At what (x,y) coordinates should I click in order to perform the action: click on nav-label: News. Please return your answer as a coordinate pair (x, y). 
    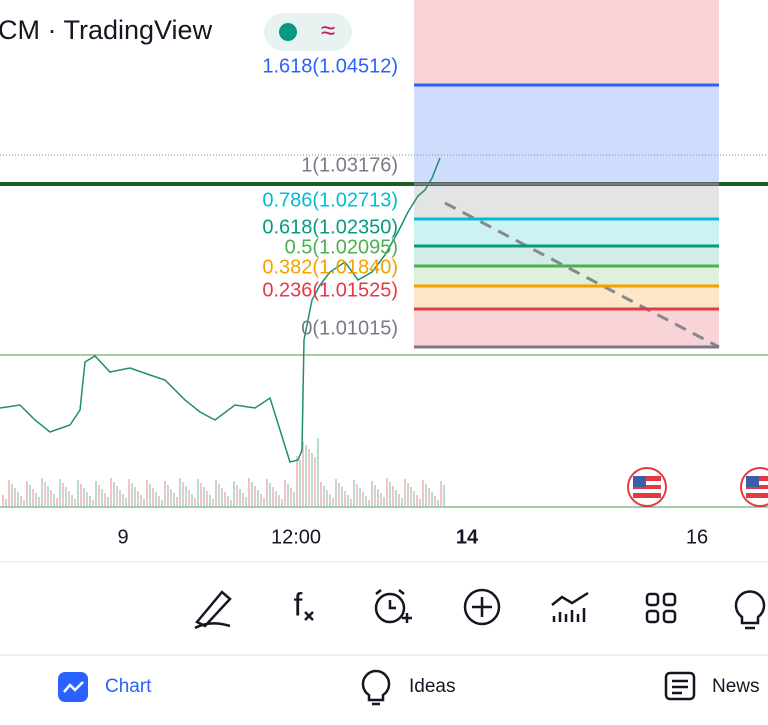
    Looking at the image, I should click on (736, 686).